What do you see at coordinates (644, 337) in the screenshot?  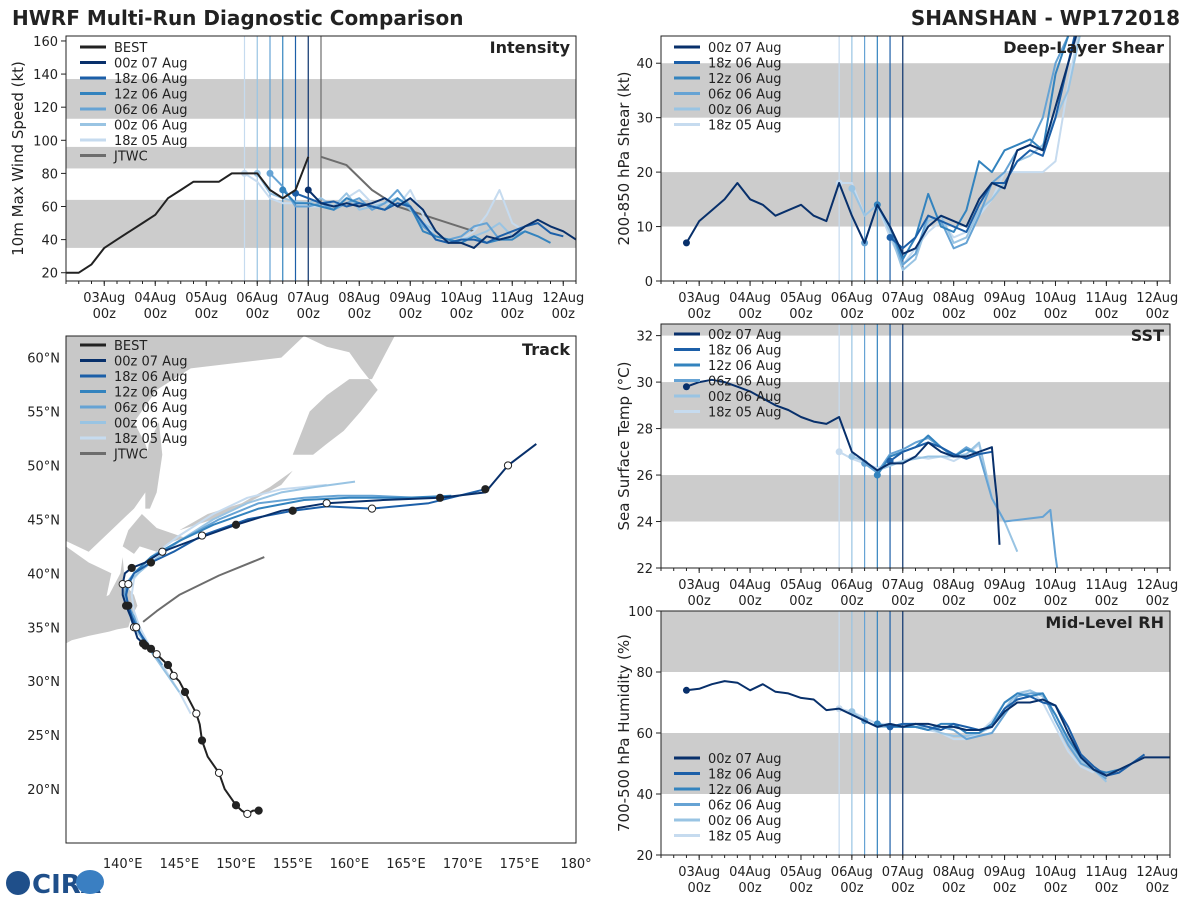 I see `y-tick-label: 32` at bounding box center [644, 337].